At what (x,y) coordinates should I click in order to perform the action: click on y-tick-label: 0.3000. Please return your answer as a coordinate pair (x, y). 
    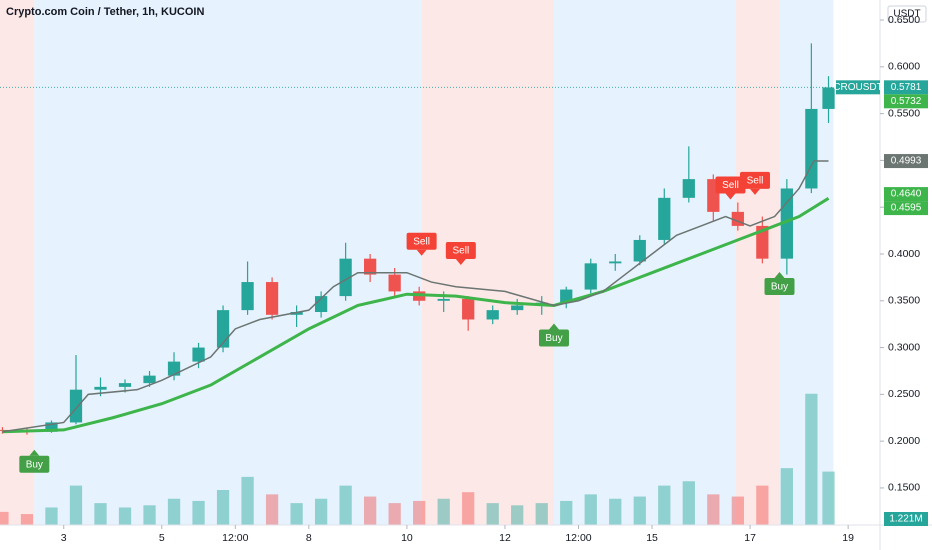
    Looking at the image, I should click on (904, 347).